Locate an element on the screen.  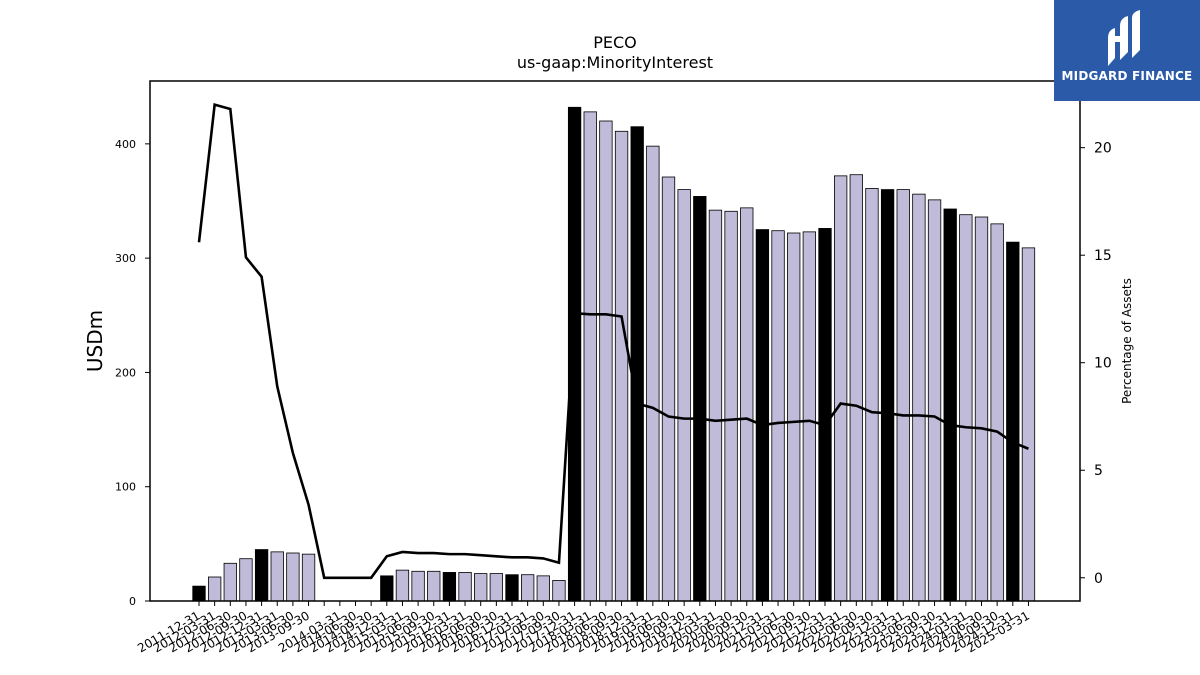
y-tick-label: 400 is located at coordinates (125, 144).